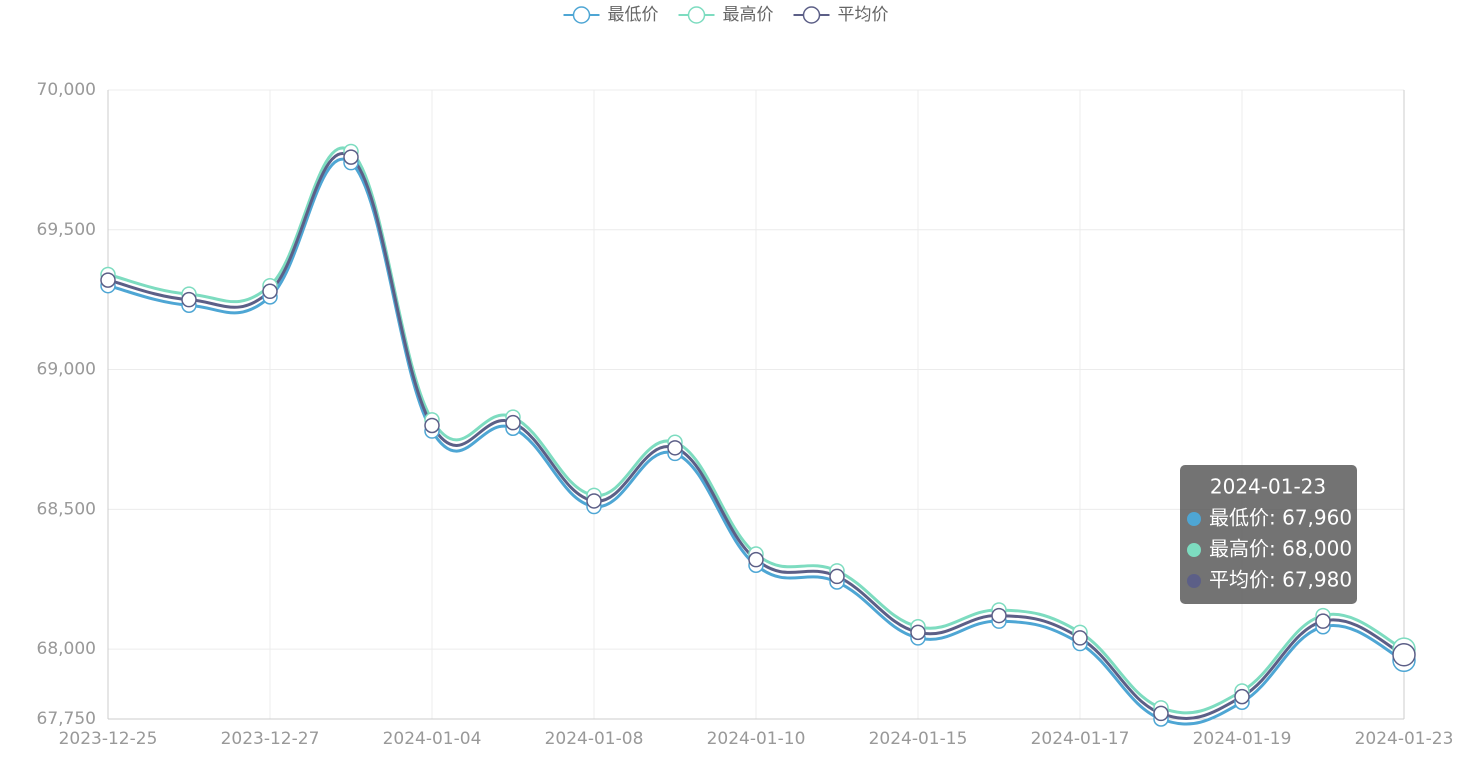 Image resolution: width=1473 pixels, height=757 pixels. I want to click on x-tick-label: 2024-01-15, so click(918, 739).